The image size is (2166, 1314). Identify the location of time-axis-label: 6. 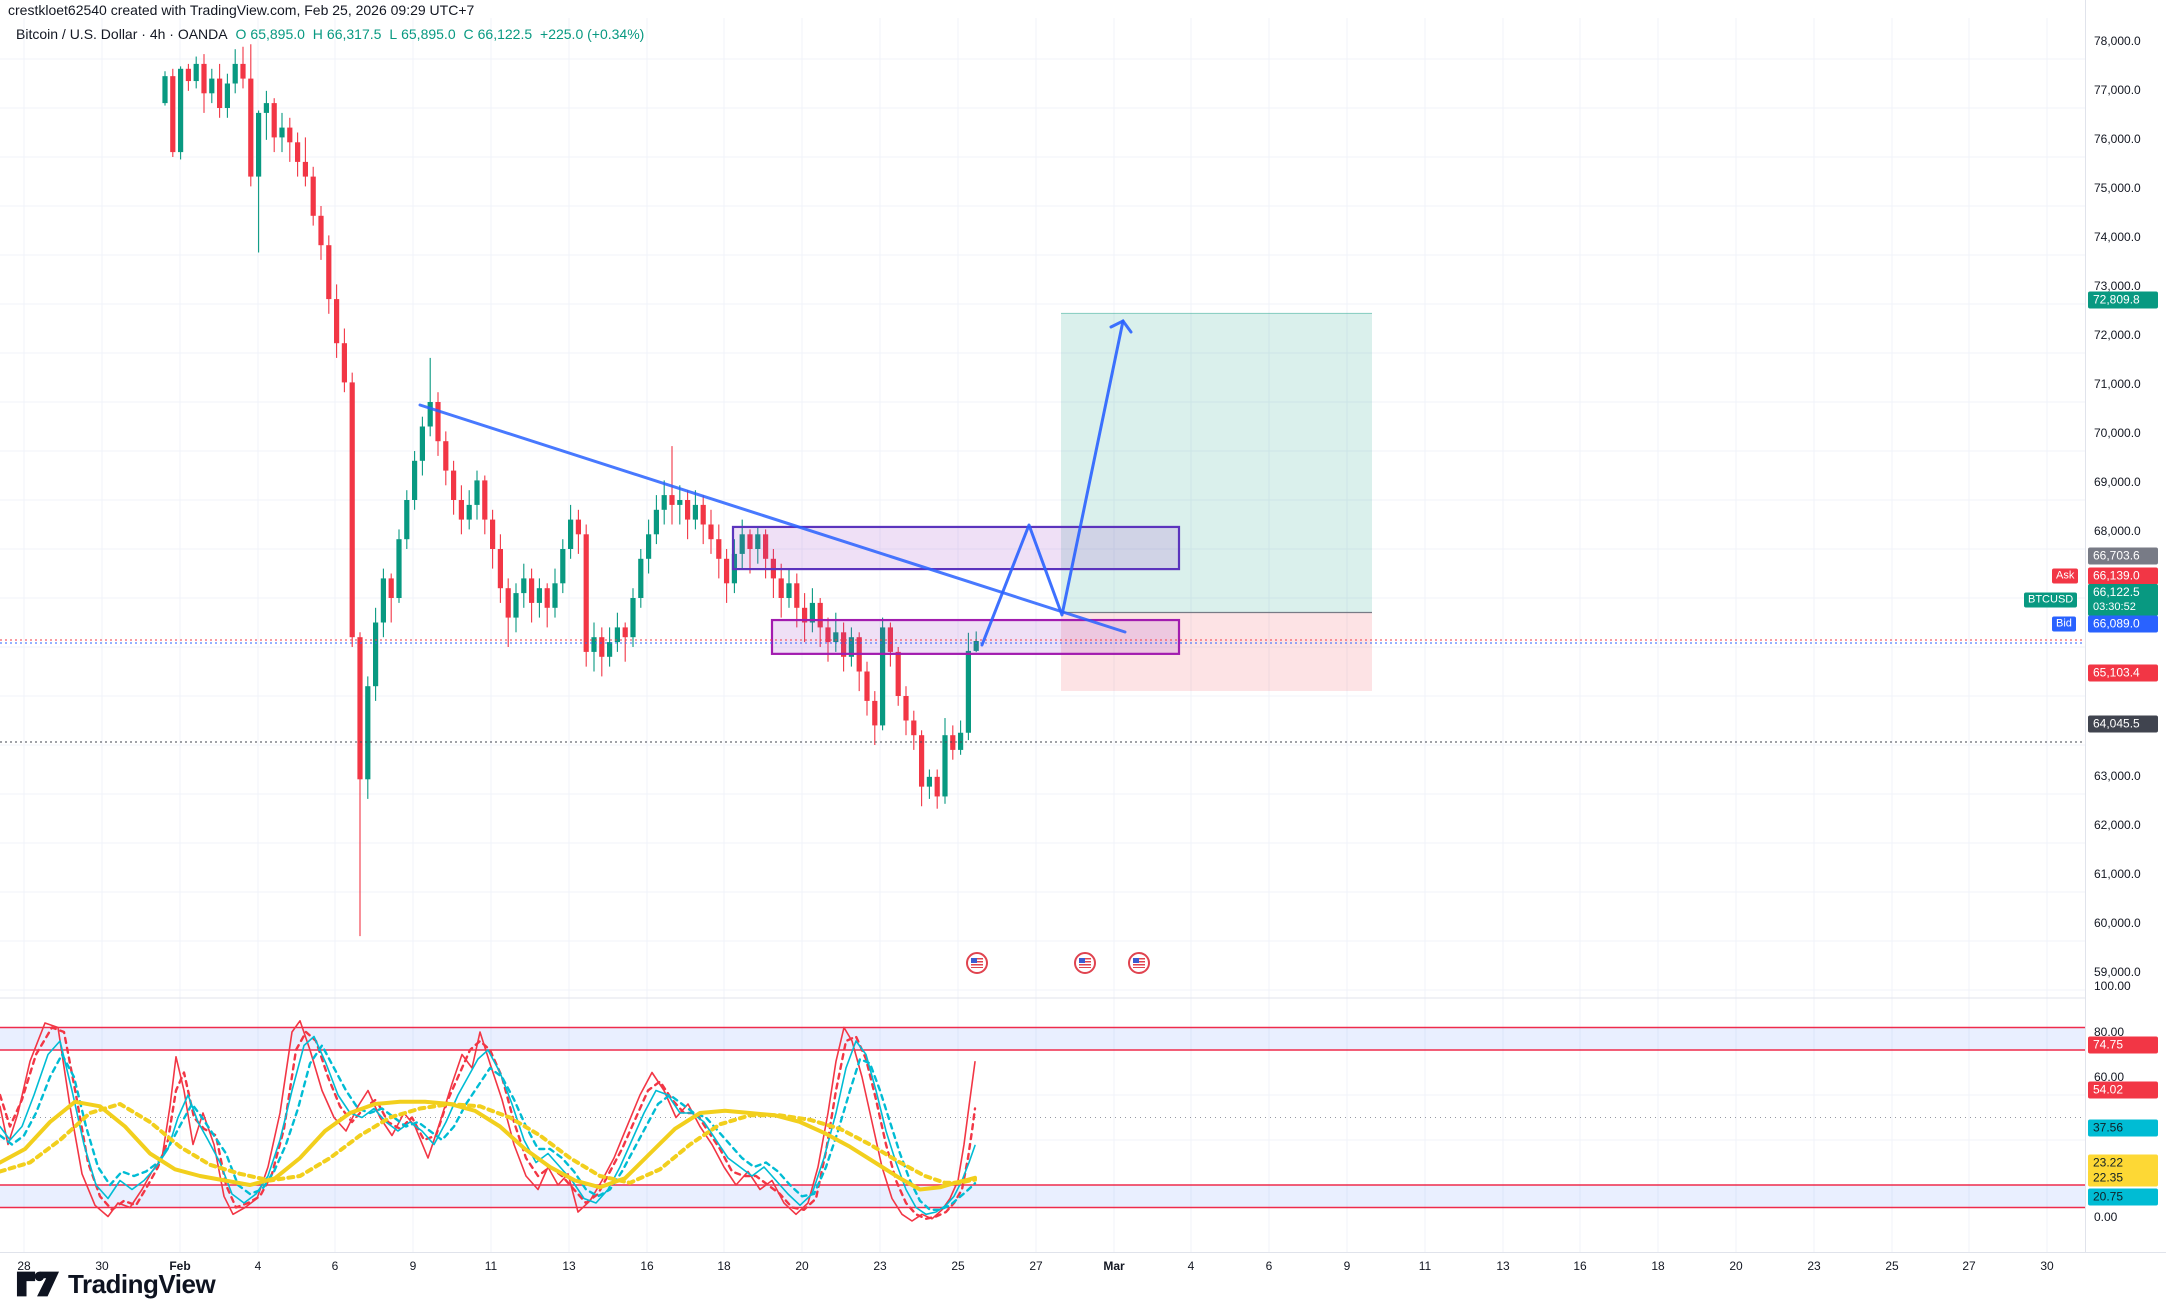
(335, 1266).